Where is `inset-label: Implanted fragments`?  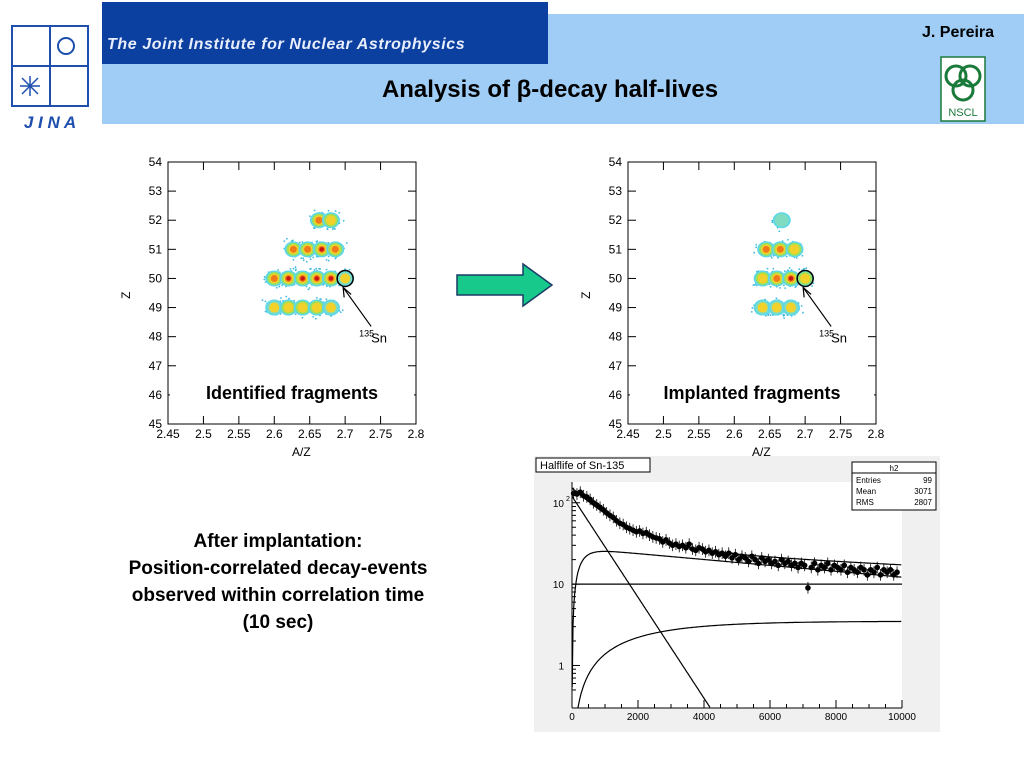 inset-label: Implanted fragments is located at coordinates (751, 393).